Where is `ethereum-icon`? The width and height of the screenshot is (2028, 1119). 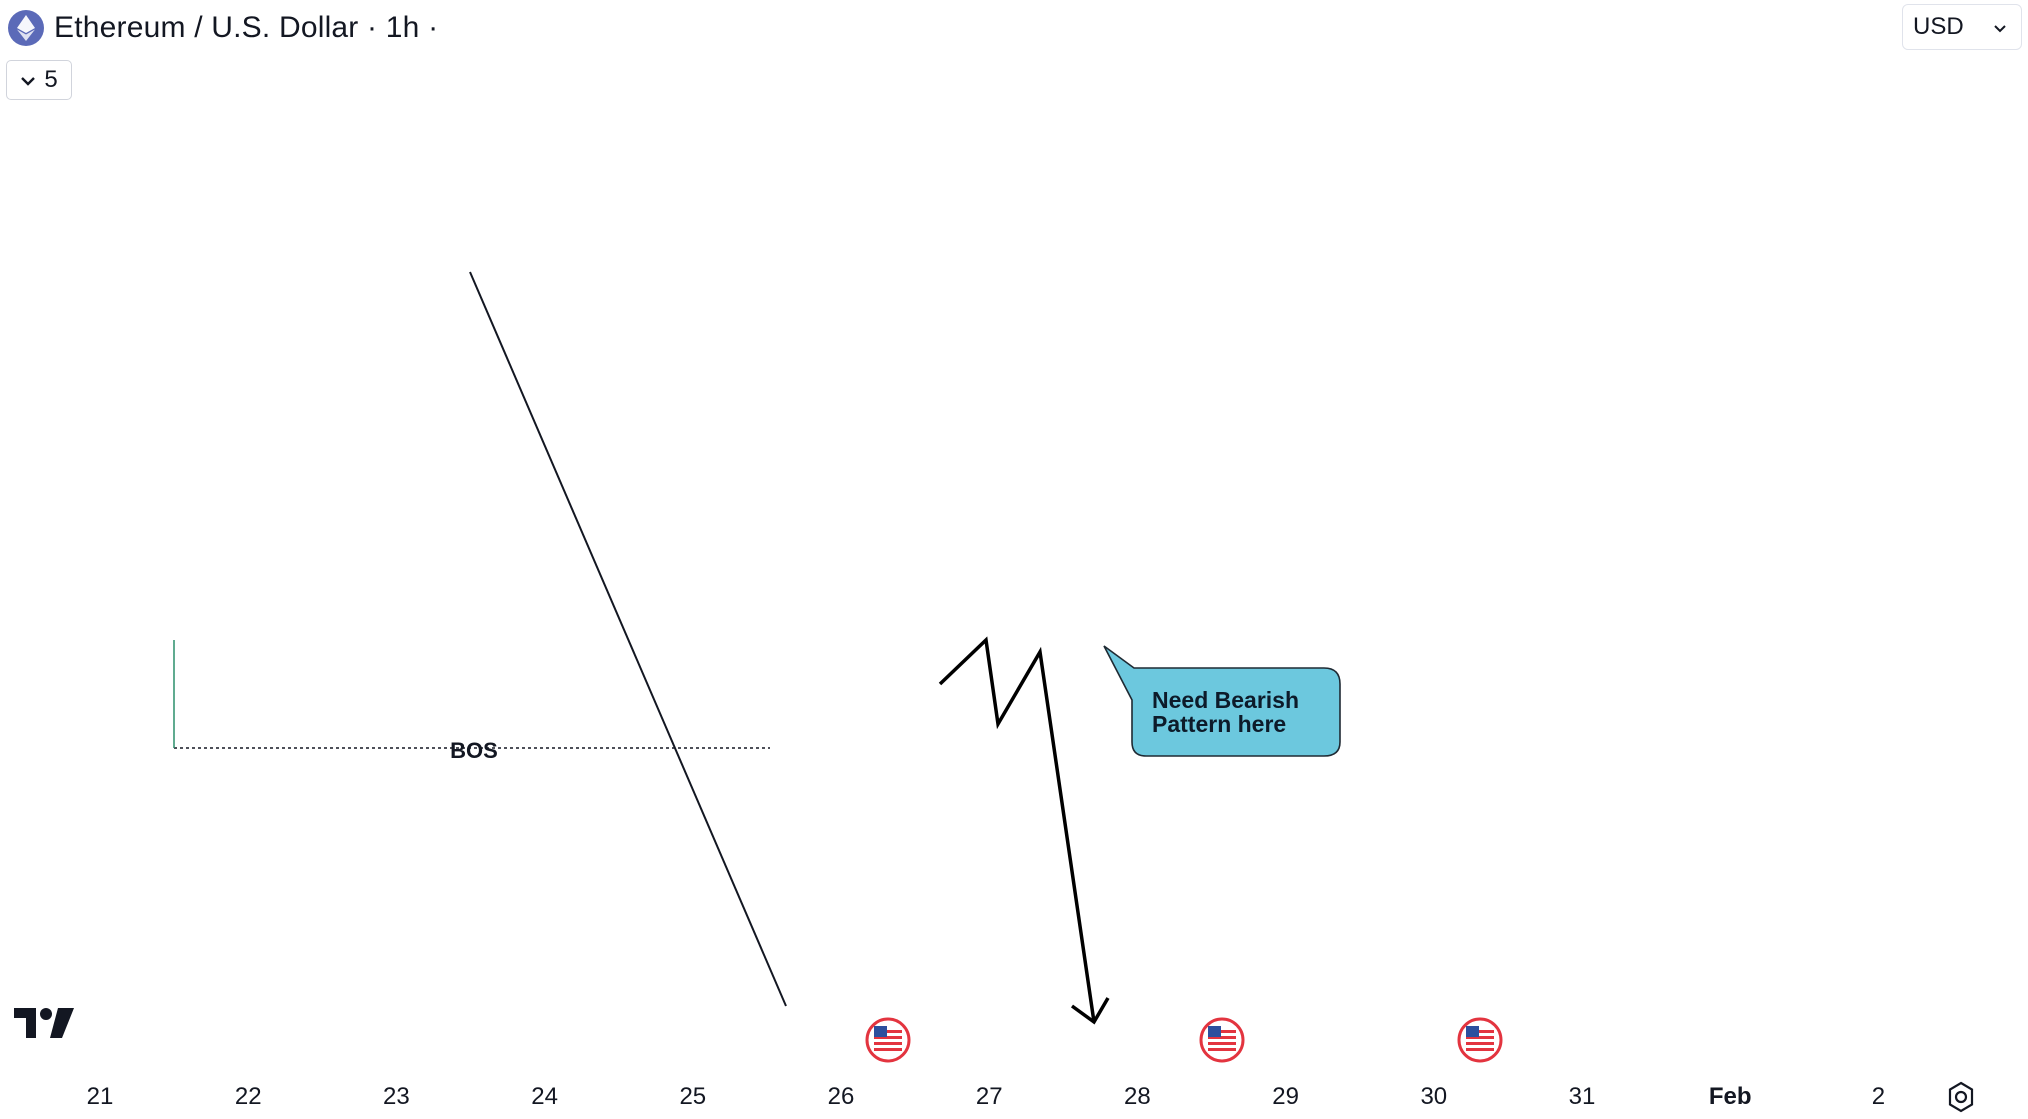 ethereum-icon is located at coordinates (26, 28).